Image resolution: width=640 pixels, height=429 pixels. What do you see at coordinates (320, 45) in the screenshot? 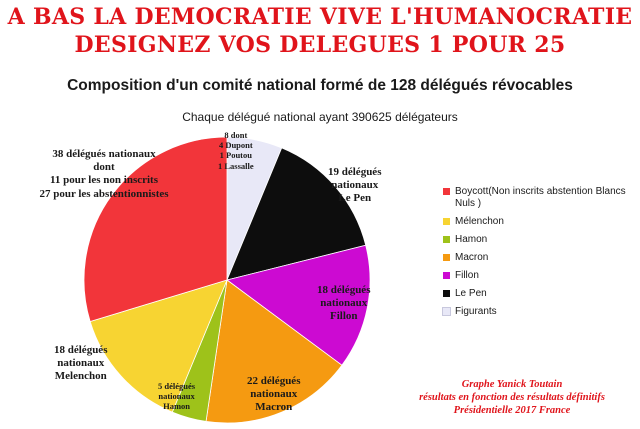
I see `headline-line-2: DESIGNEZ VOS DELEGUES 1 POUR 25` at bounding box center [320, 45].